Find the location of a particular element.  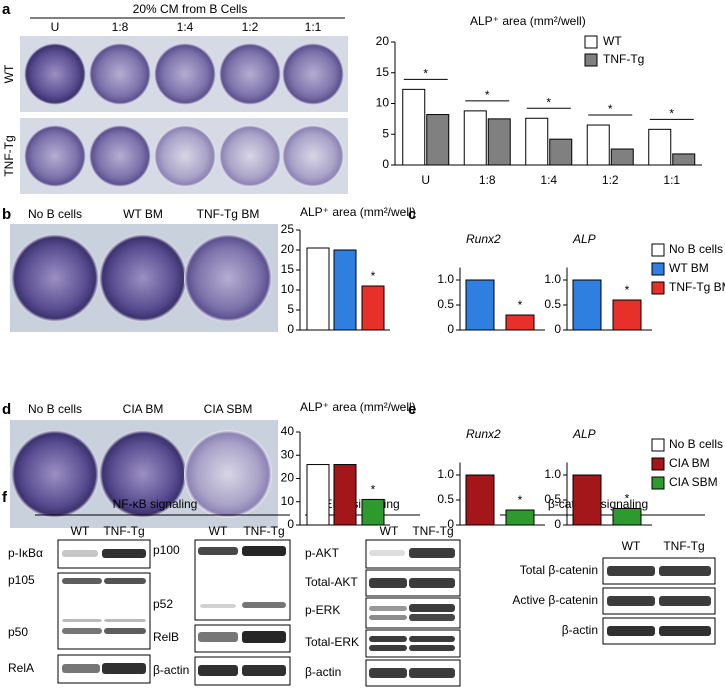

panel-letter: f is located at coordinates (5, 497).